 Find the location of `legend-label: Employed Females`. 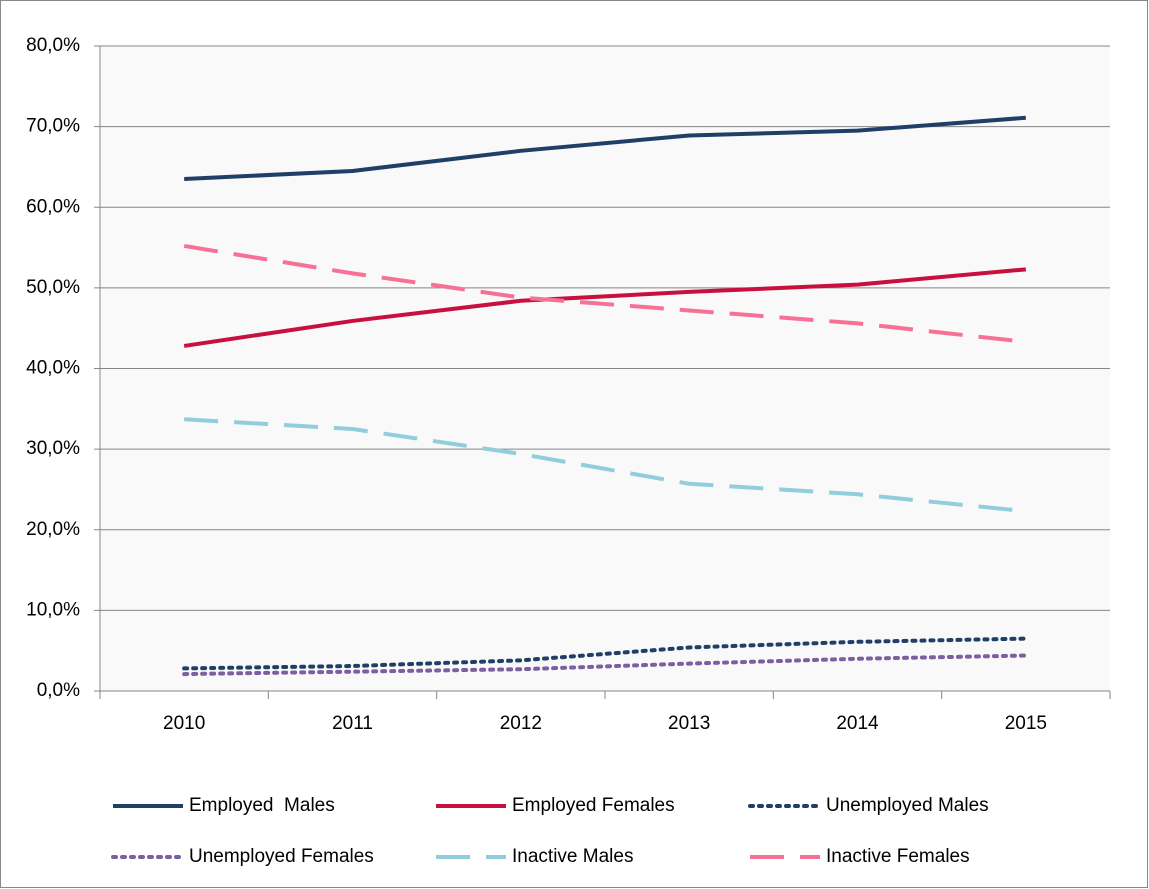

legend-label: Employed Females is located at coordinates (593, 805).